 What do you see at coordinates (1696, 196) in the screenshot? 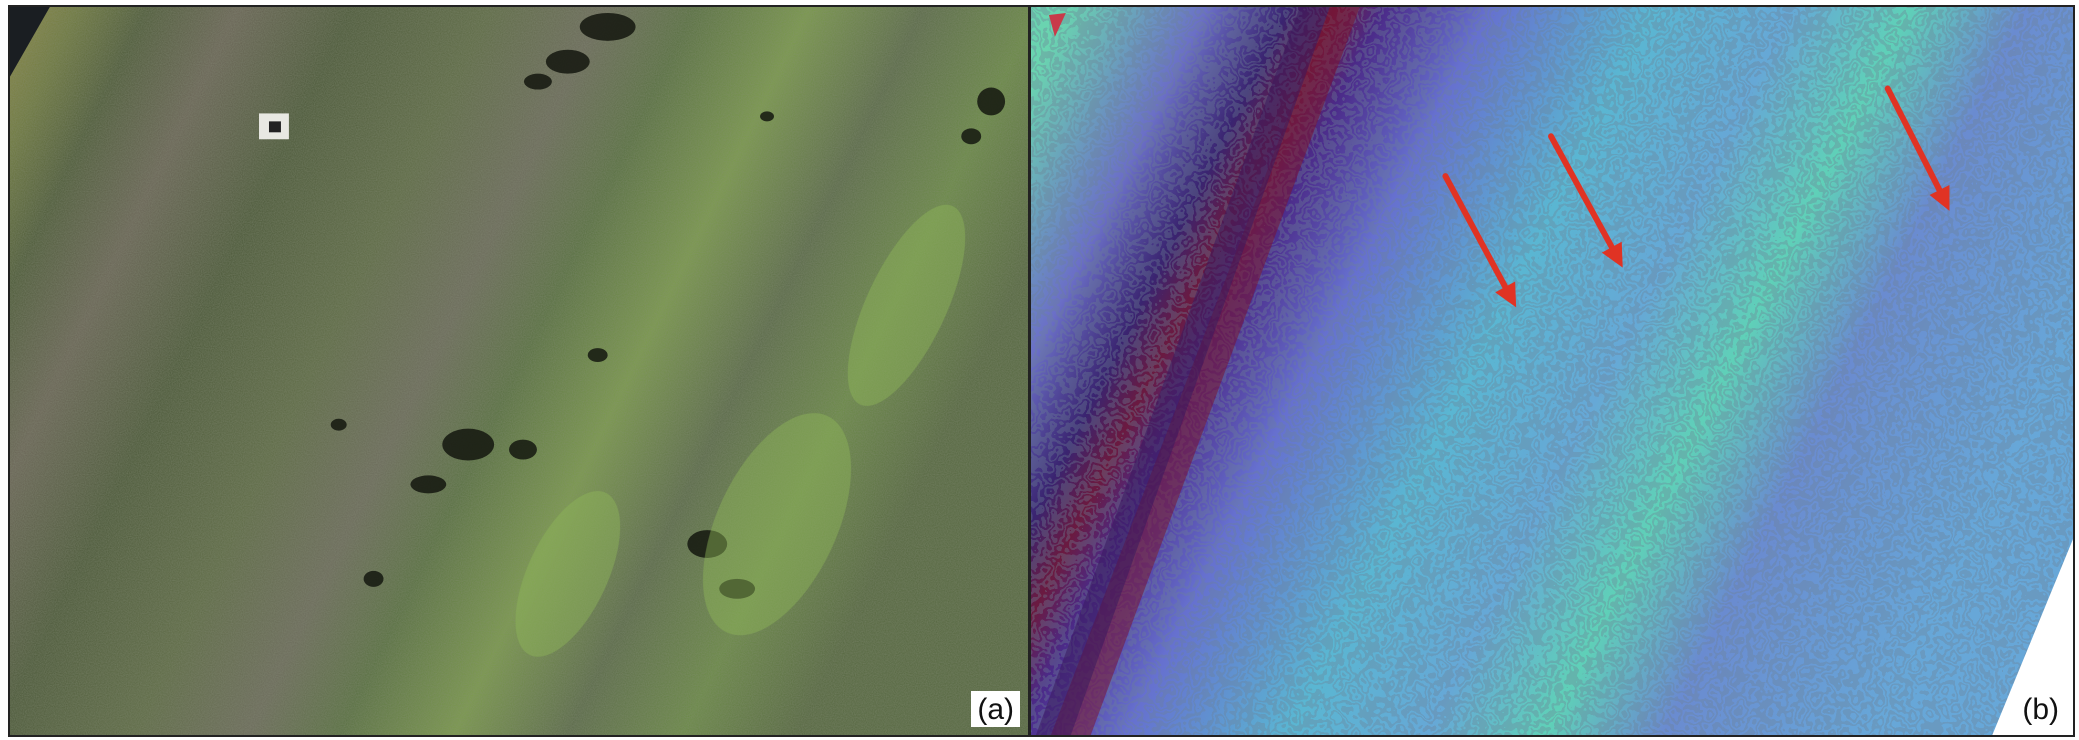
I see `annotation-arrows` at bounding box center [1696, 196].